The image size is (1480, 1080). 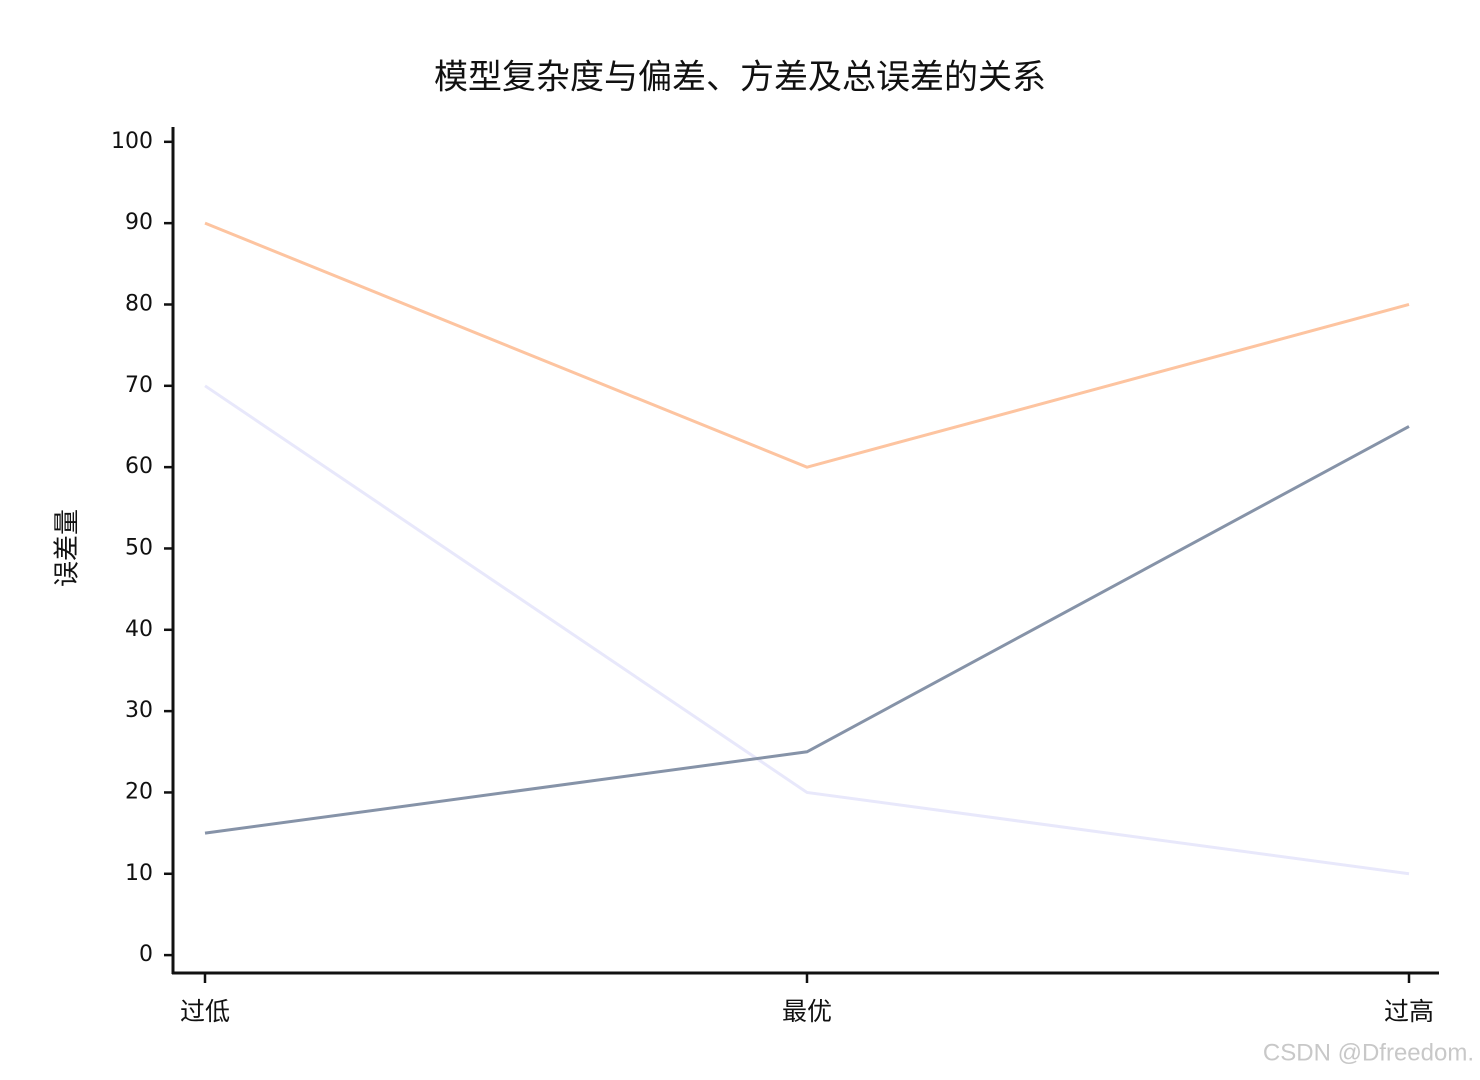 What do you see at coordinates (132, 141) in the screenshot?
I see `y-tick-label: 100` at bounding box center [132, 141].